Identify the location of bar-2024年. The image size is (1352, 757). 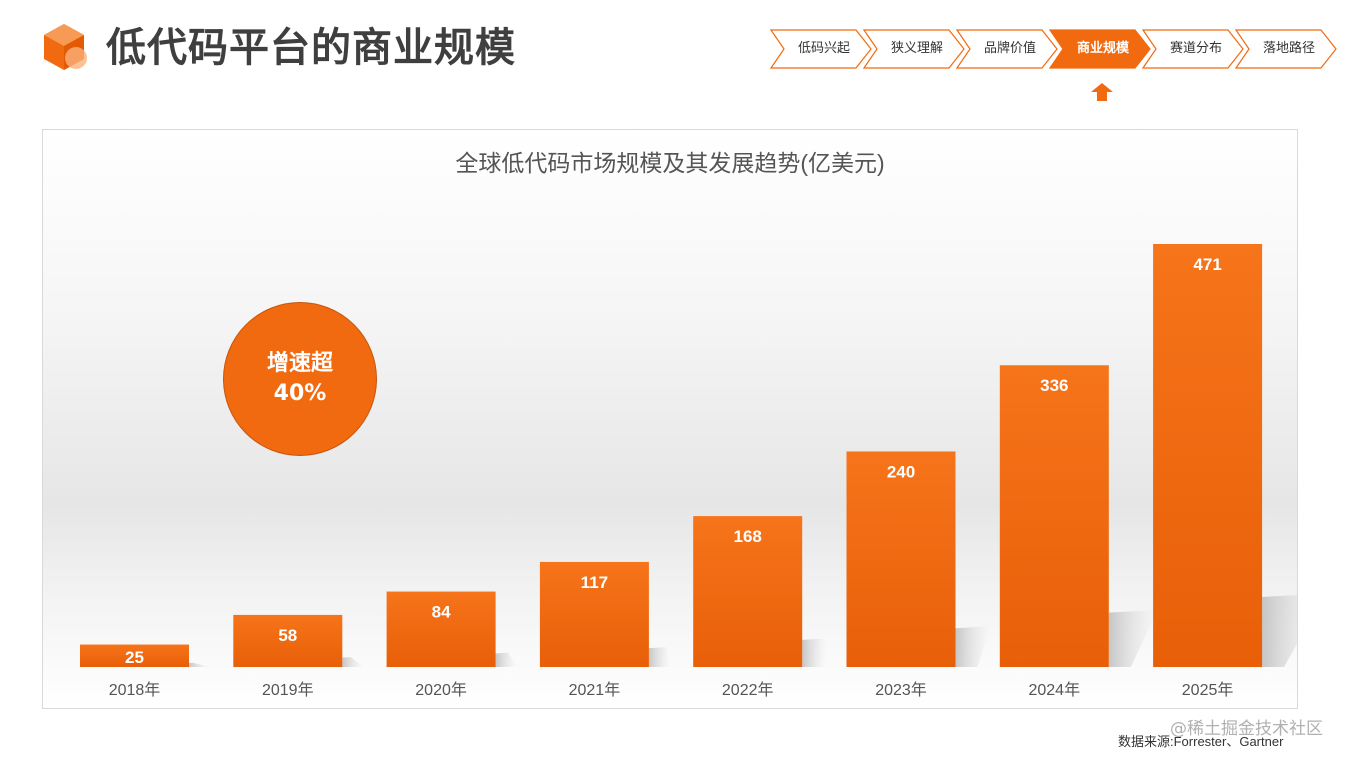
(1054, 516).